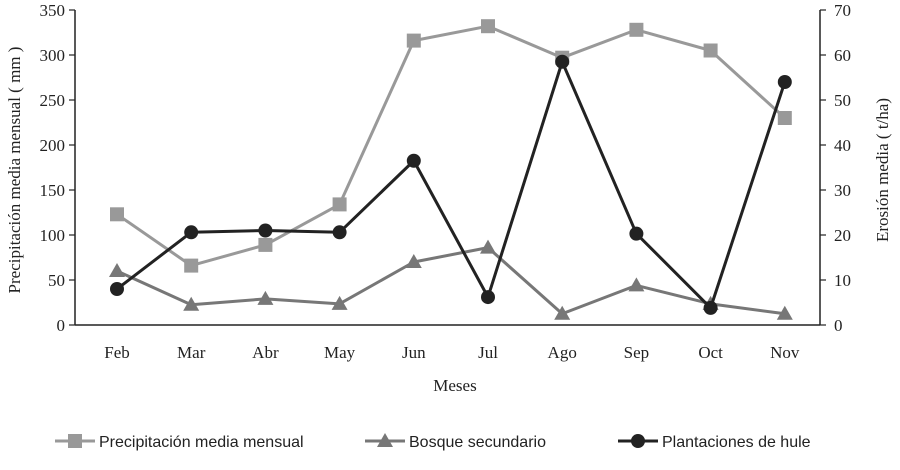  Describe the element at coordinates (53, 100) in the screenshot. I see `y-left-tick-label: 250` at that location.